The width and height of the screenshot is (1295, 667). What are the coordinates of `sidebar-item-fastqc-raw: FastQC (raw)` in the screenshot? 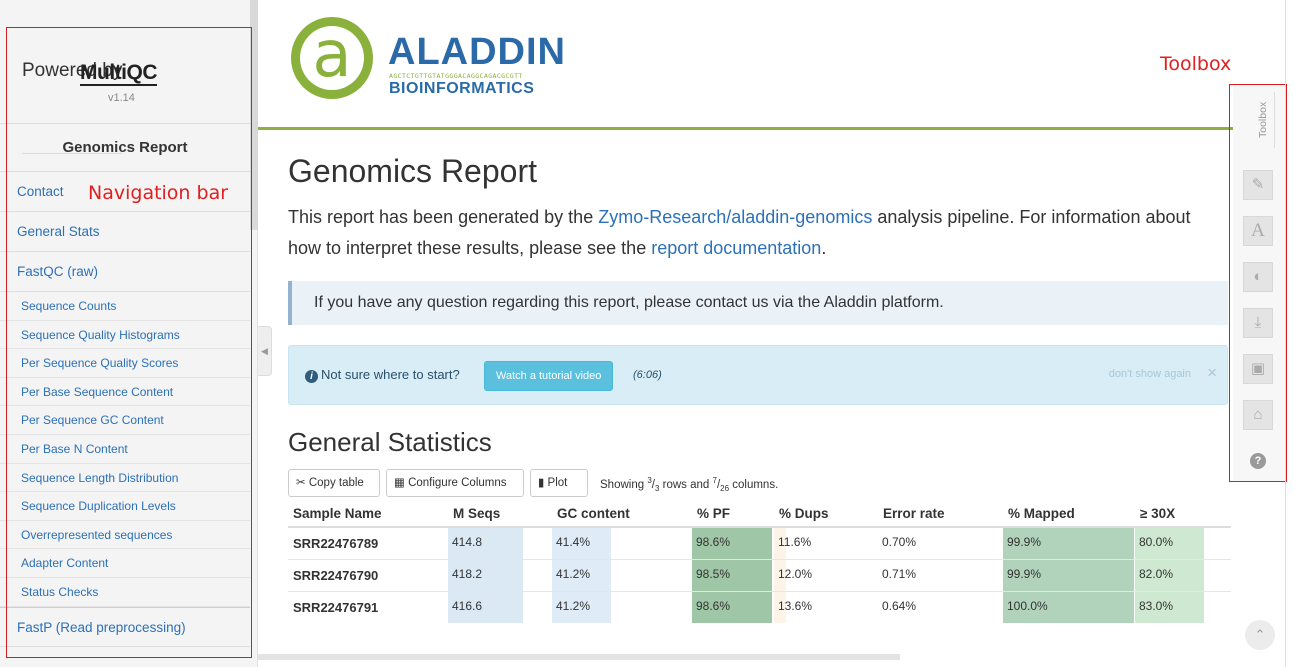 It's located at (125, 272).